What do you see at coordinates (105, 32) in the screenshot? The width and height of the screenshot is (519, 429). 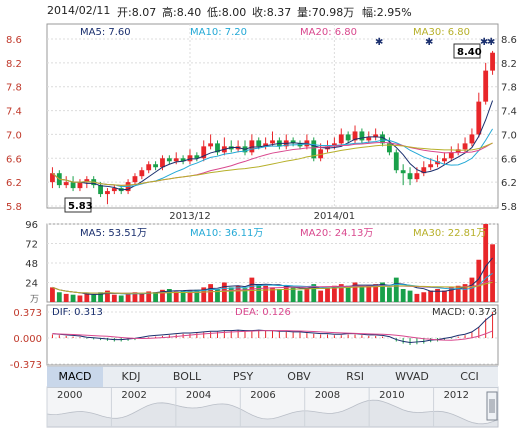 I see `ma5-label: MA5: 7.60` at bounding box center [105, 32].